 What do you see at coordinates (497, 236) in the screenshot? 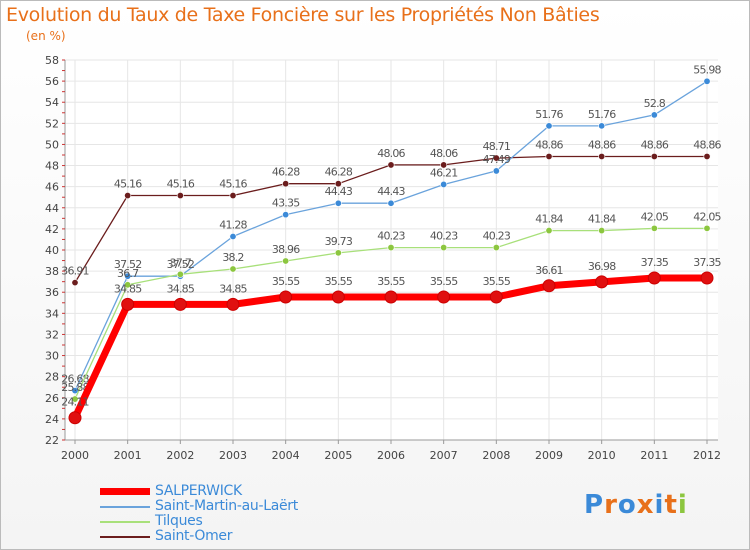
I see `data-label: 40.23` at bounding box center [497, 236].